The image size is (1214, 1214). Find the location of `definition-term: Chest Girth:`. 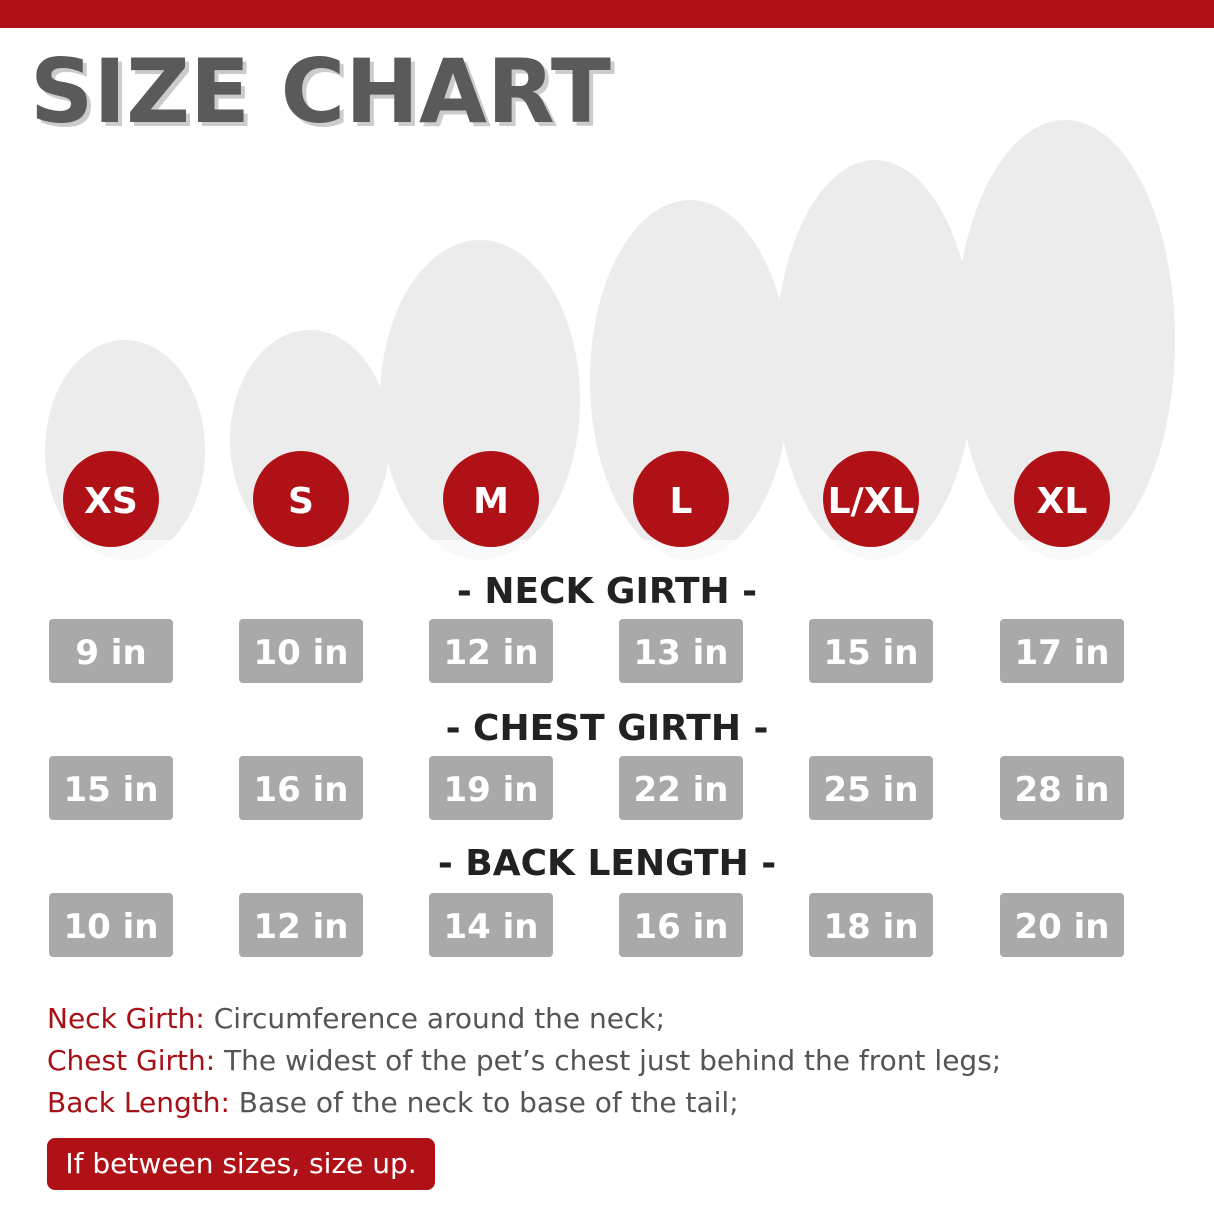

definition-term: Chest Girth: is located at coordinates (131, 1060).